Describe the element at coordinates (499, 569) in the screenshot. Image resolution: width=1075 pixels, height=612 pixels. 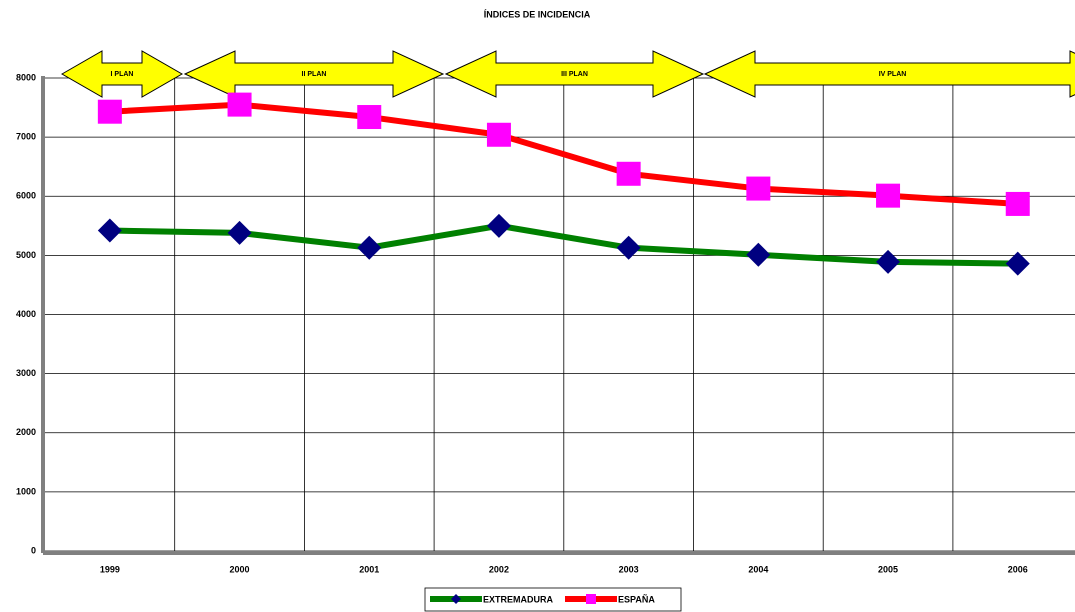
I see `x-tick-label: 2002` at that location.